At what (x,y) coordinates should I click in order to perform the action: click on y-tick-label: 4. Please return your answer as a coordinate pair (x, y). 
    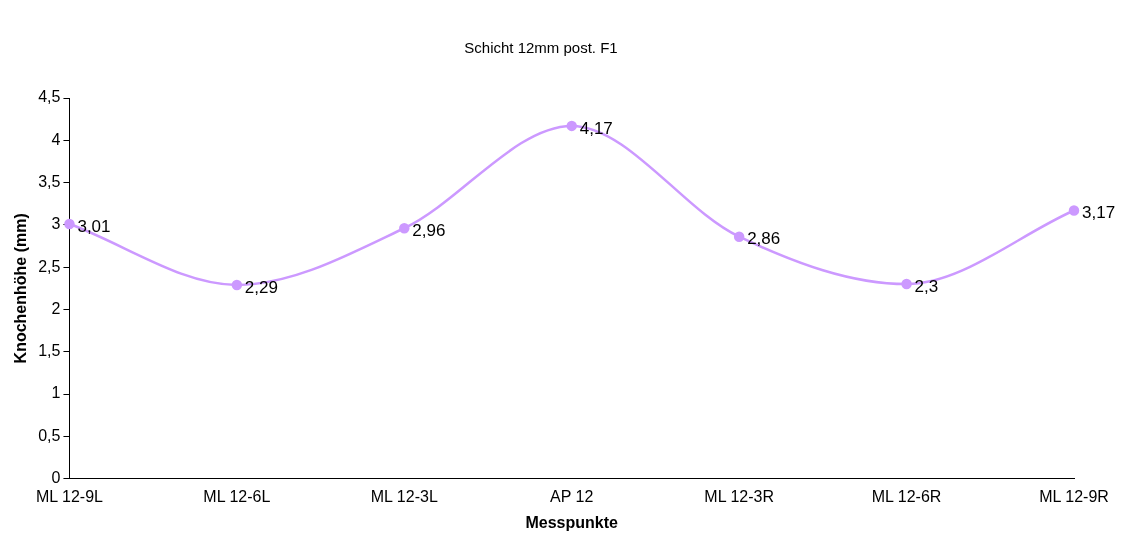
    Looking at the image, I should click on (56, 139).